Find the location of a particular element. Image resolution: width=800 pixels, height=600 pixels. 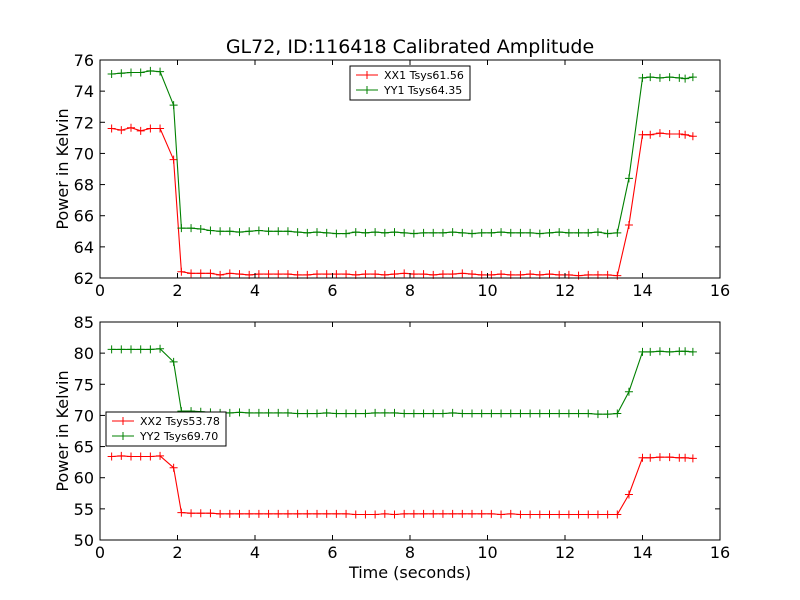

top-y-tick-label: 62 is located at coordinates (84, 278).